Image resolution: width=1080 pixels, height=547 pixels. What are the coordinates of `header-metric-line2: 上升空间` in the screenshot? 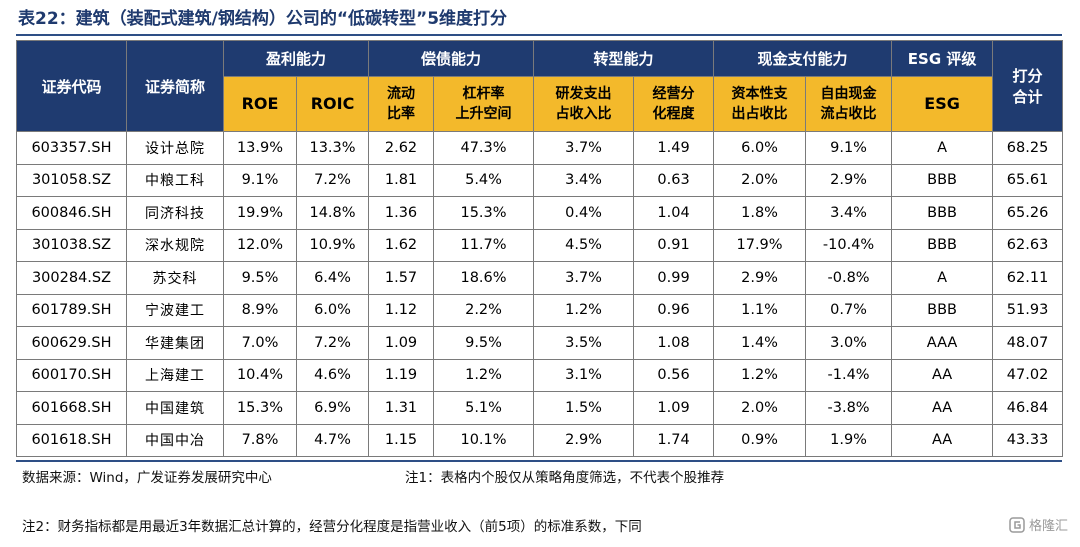 It's located at (483, 114).